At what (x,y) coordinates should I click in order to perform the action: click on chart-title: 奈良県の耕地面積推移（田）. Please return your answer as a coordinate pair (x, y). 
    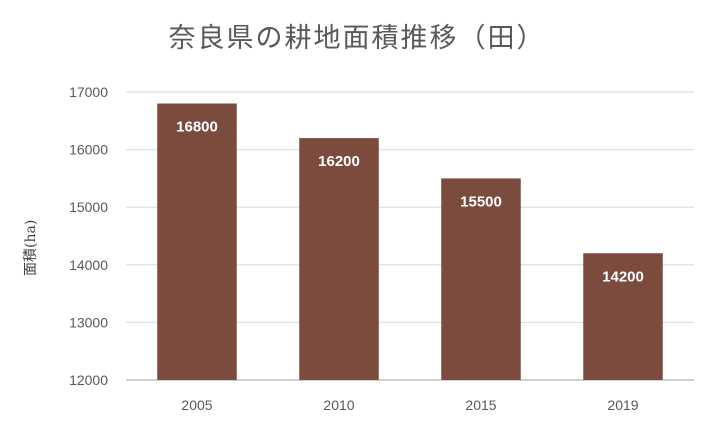
    Looking at the image, I should click on (357, 38).